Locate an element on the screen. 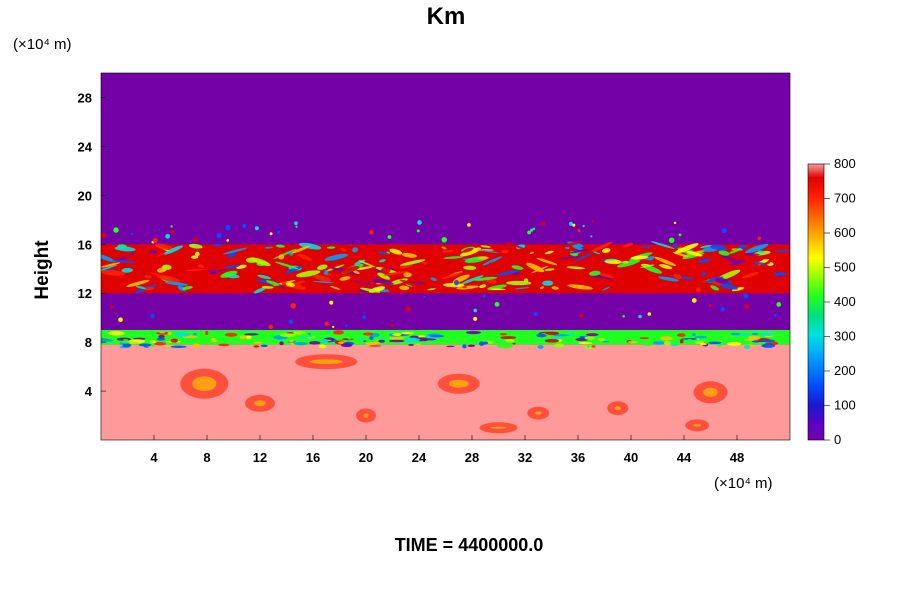  x-tick-label: 32 is located at coordinates (525, 457).